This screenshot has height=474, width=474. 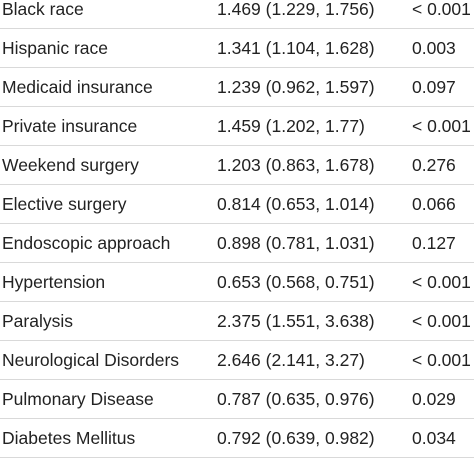 I want to click on odds-ratio-cell: 0.792 (0.639, 0.982), so click(x=296, y=438).